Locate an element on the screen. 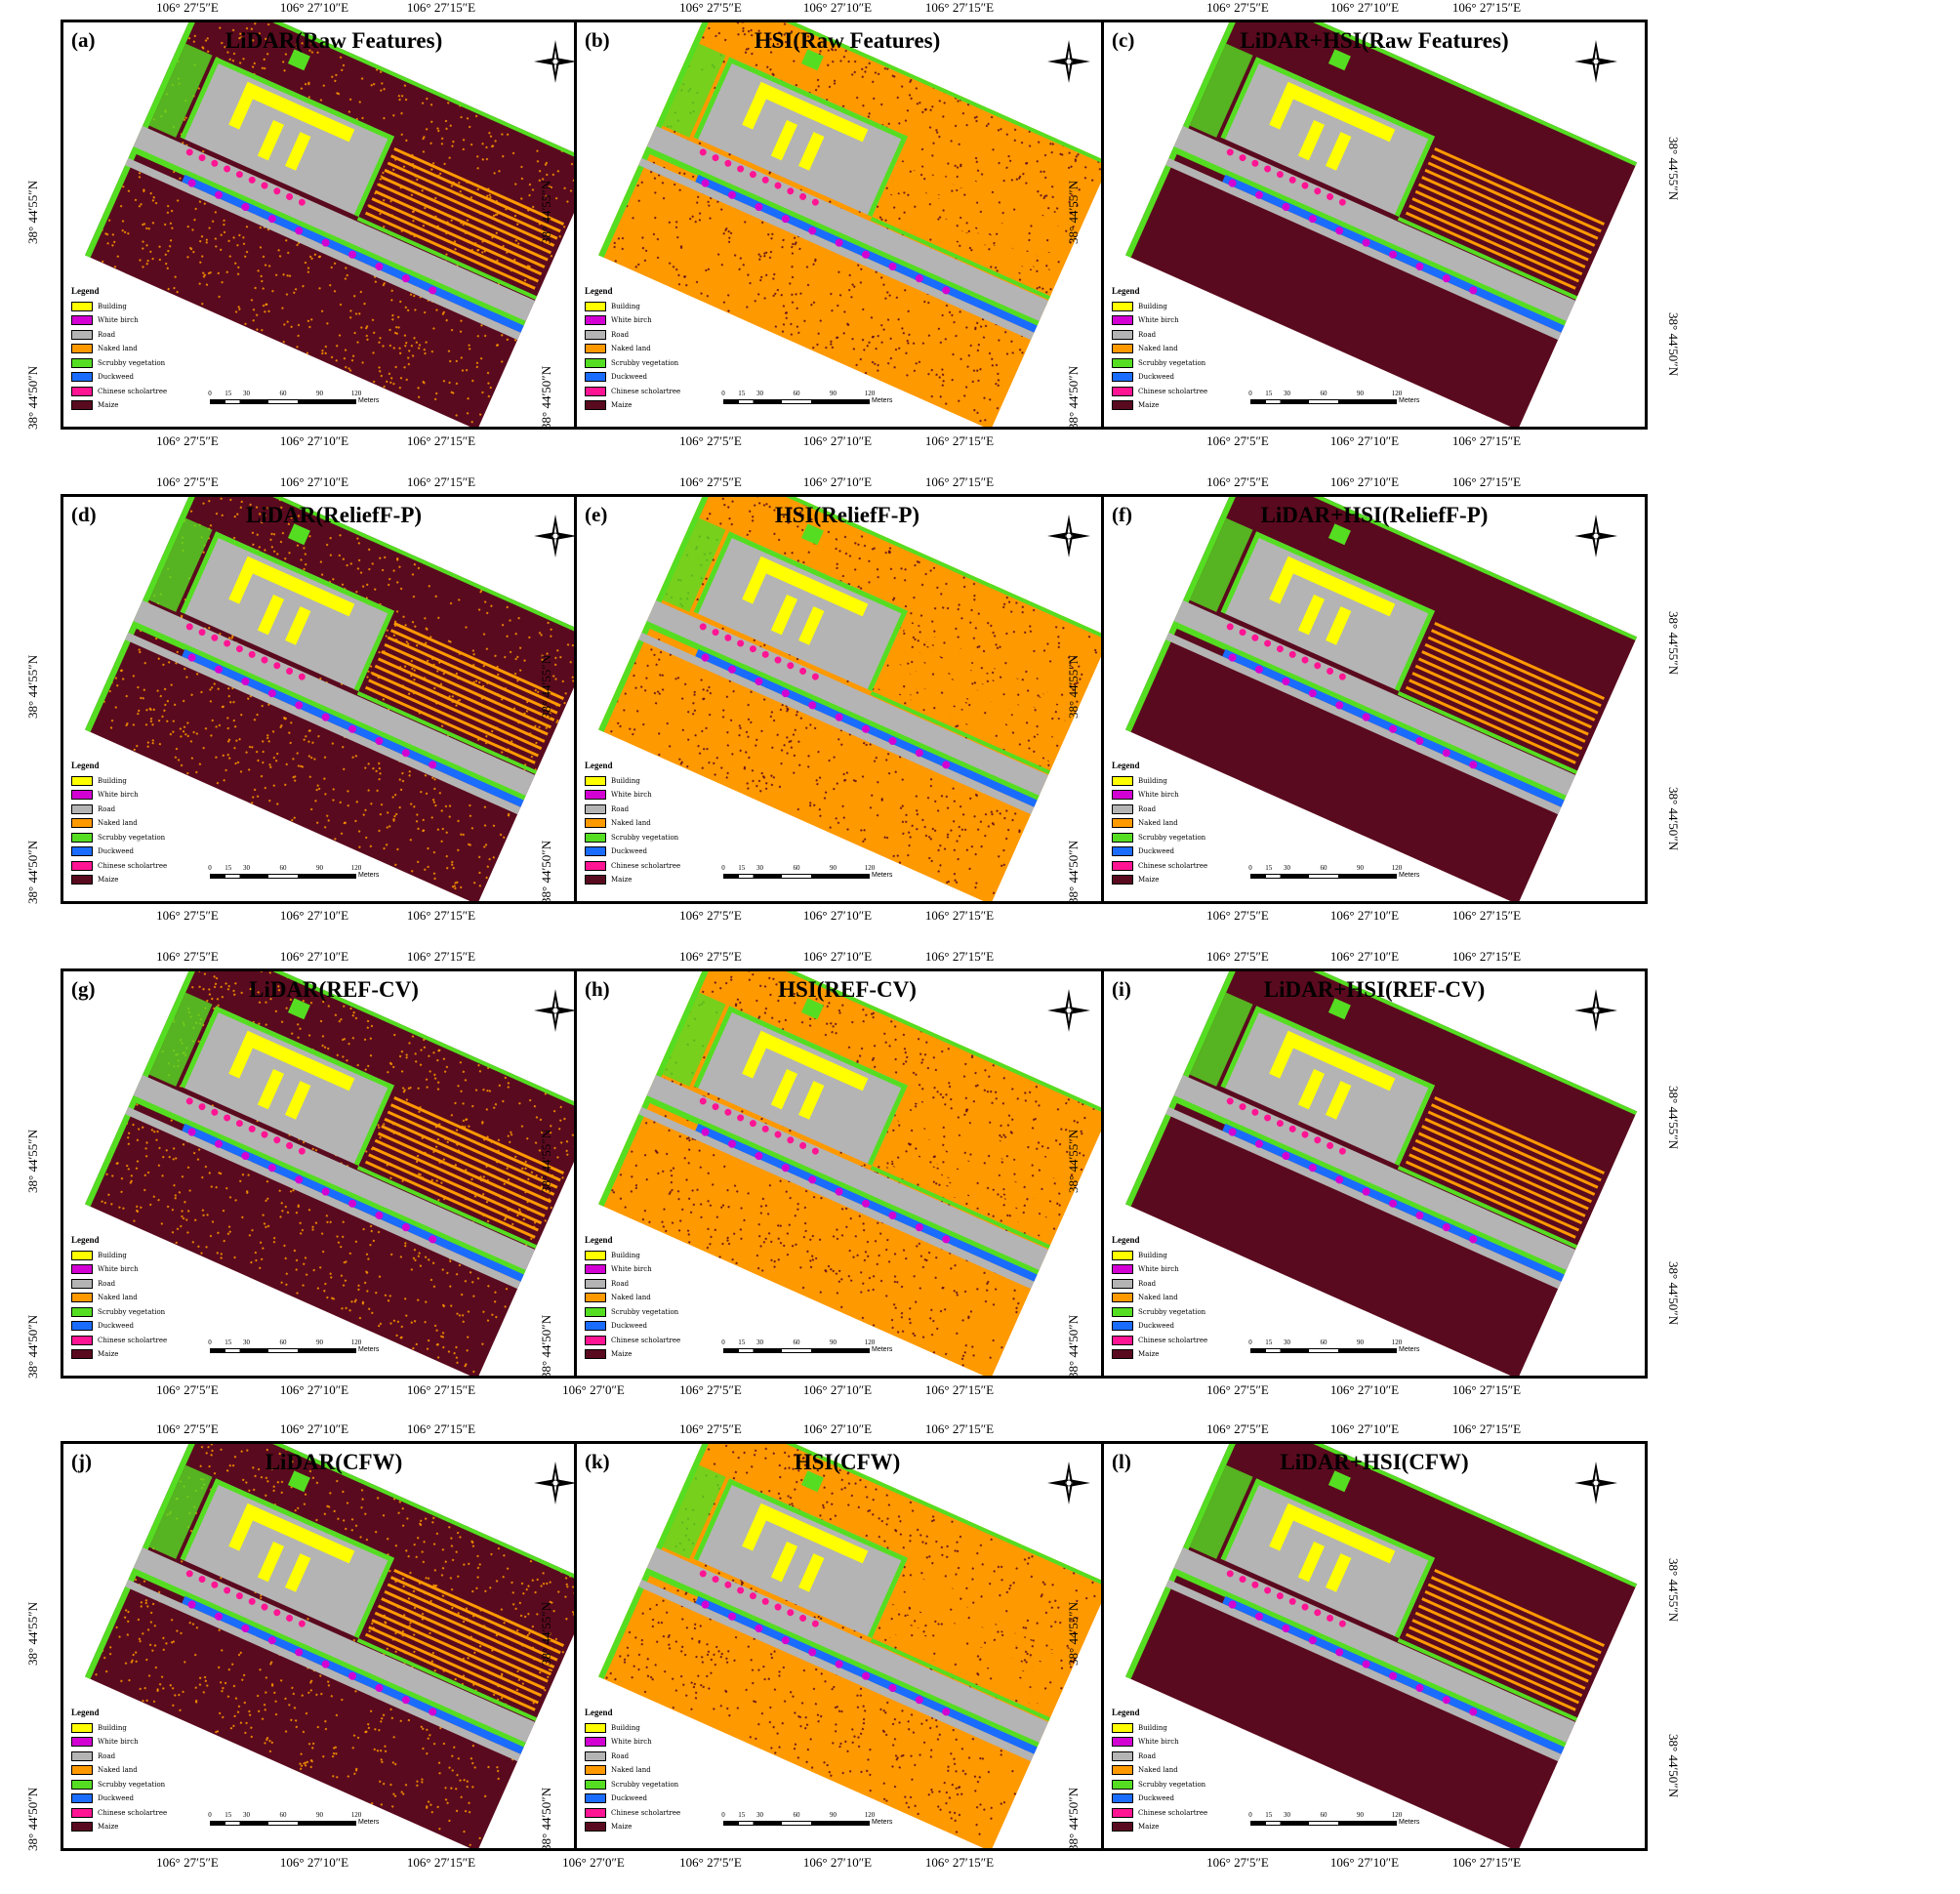 The width and height of the screenshot is (1960, 1894). legend-label: Scrubby vegetation is located at coordinates (1172, 1785).